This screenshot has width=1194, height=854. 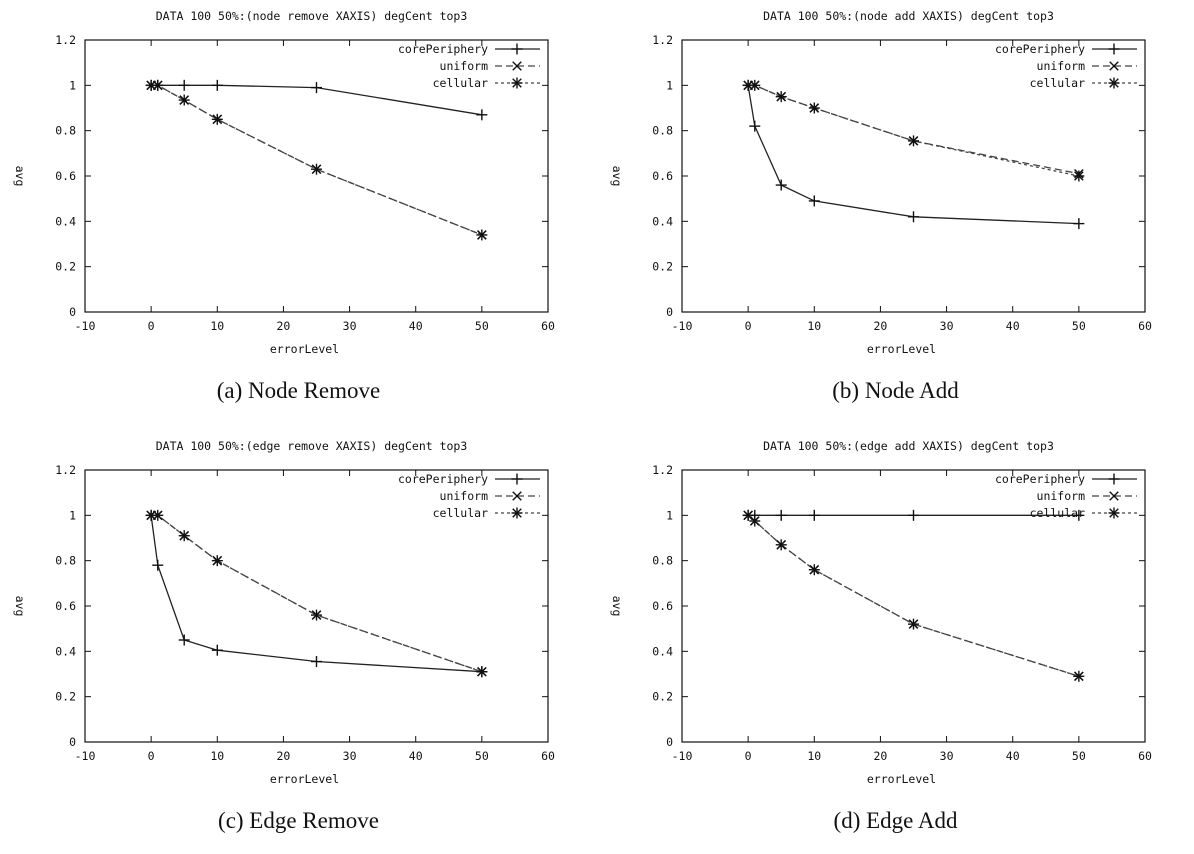 I want to click on series-coreperiphery, so click(x=316, y=593).